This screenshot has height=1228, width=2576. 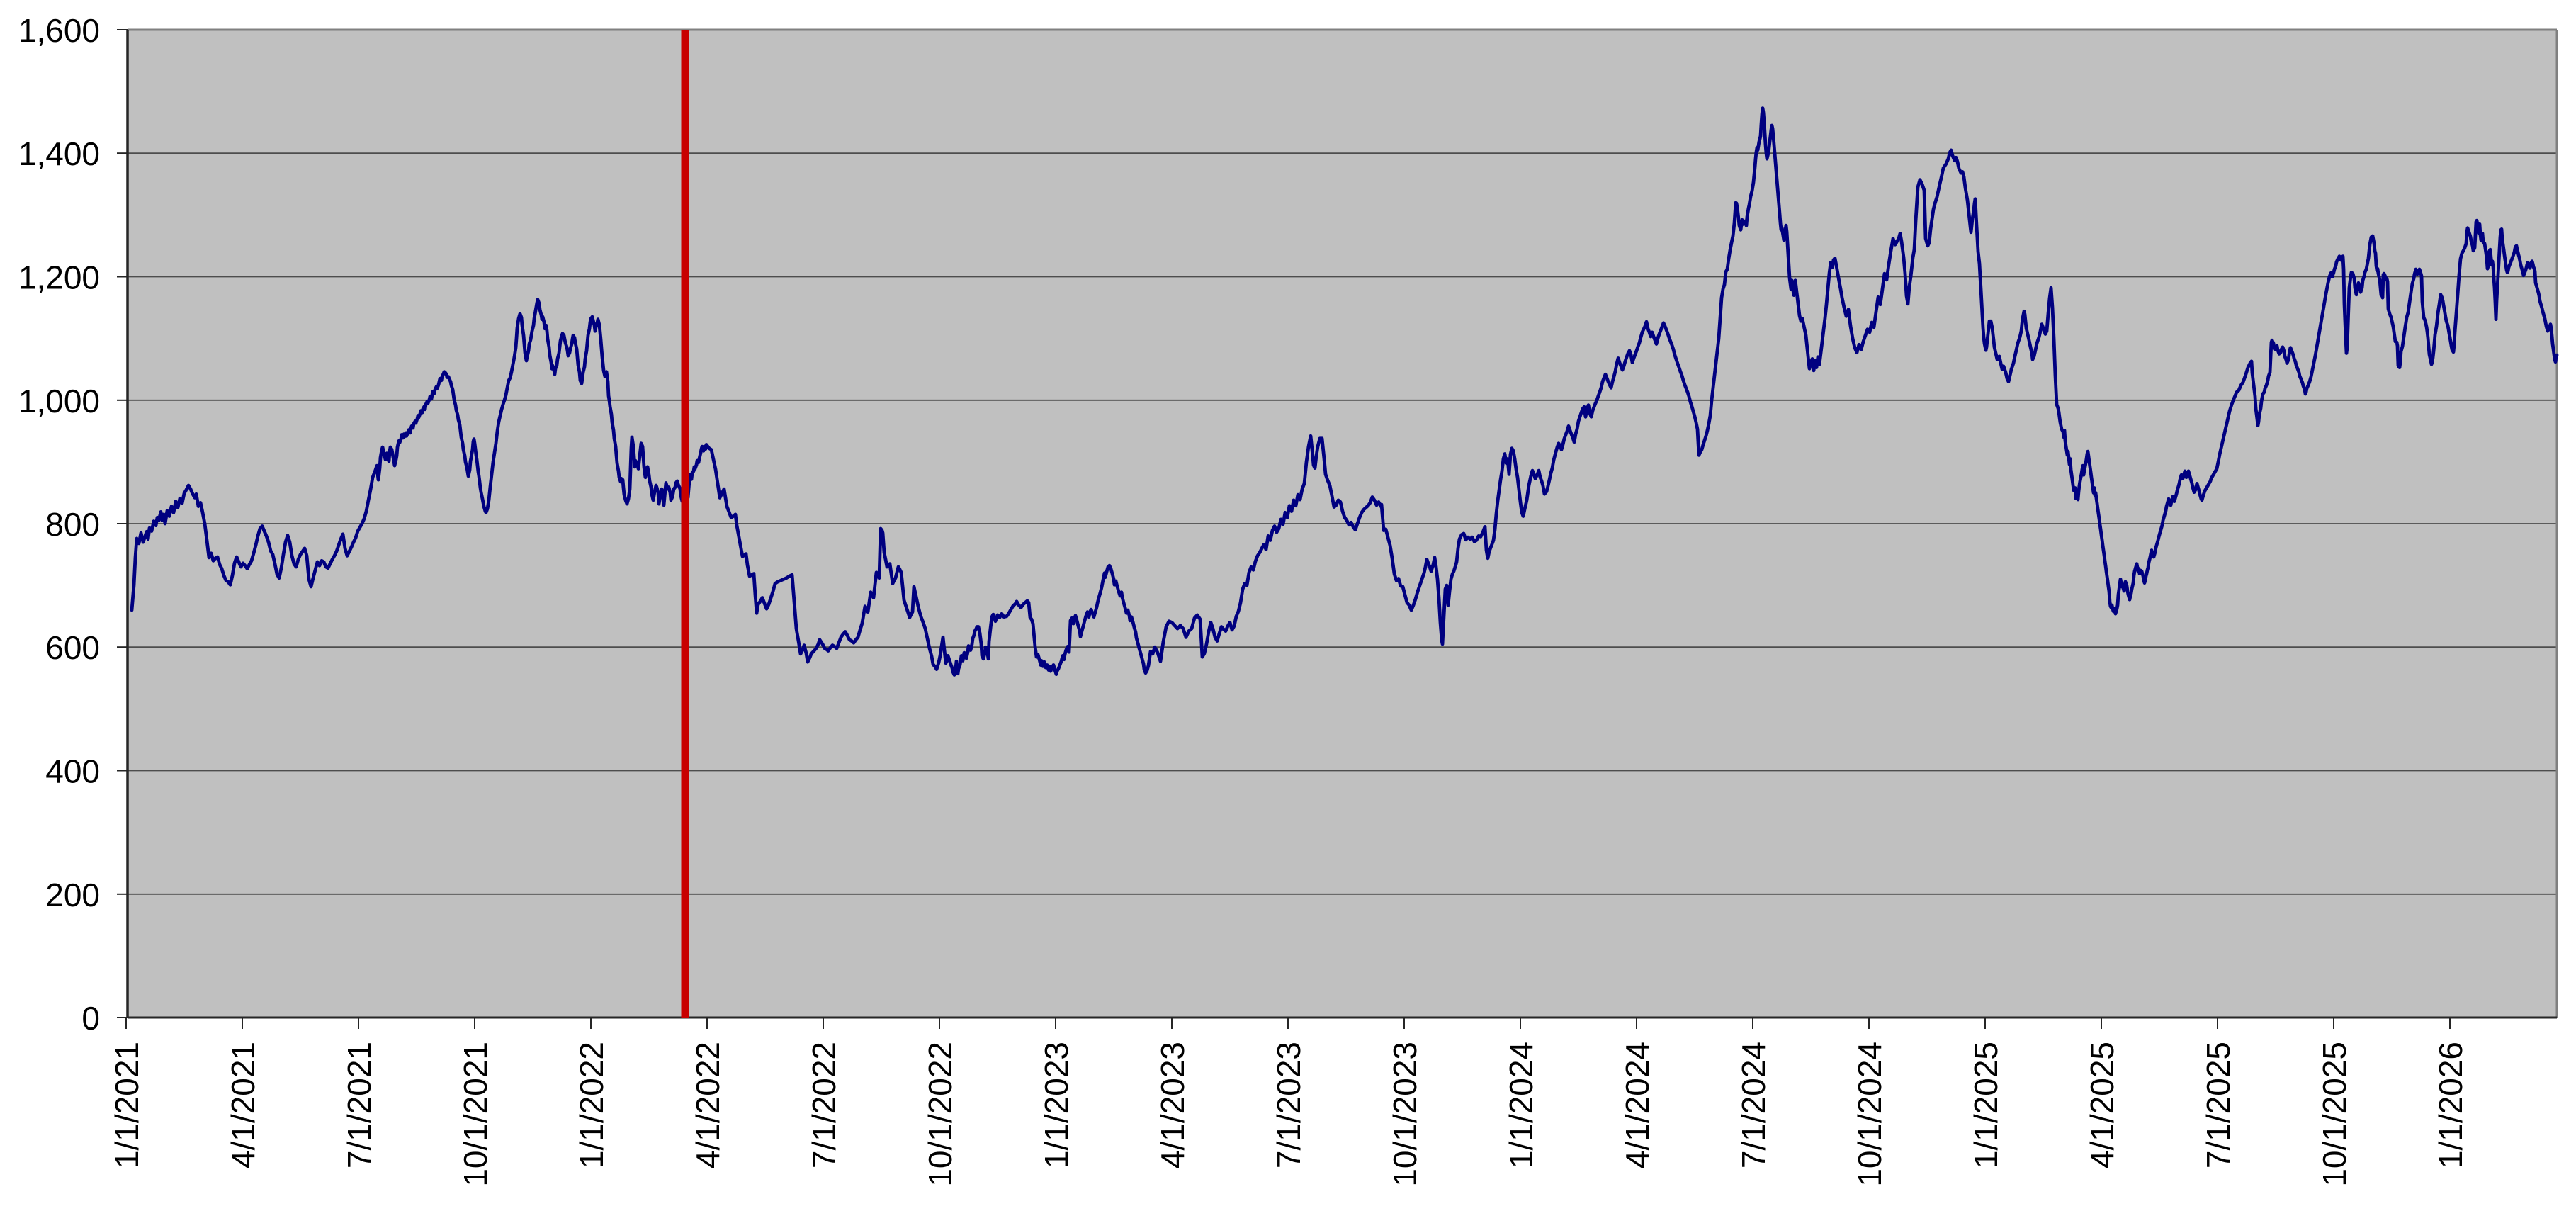 What do you see at coordinates (940, 1114) in the screenshot?
I see `svg-text: 10/1/2022` at bounding box center [940, 1114].